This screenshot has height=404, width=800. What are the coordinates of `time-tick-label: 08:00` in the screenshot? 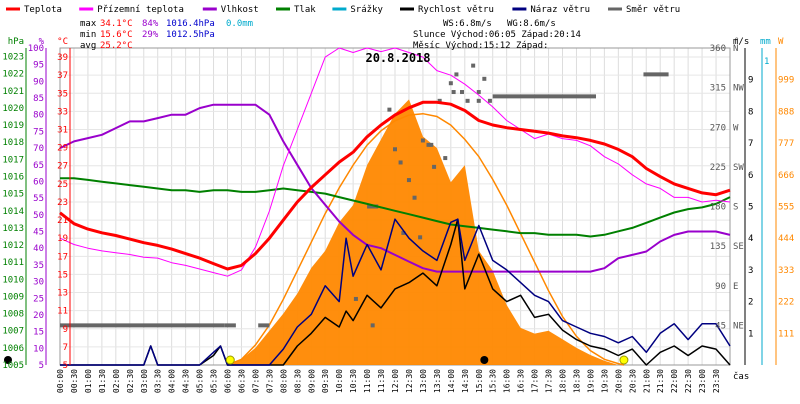 It's located at (283, 381).